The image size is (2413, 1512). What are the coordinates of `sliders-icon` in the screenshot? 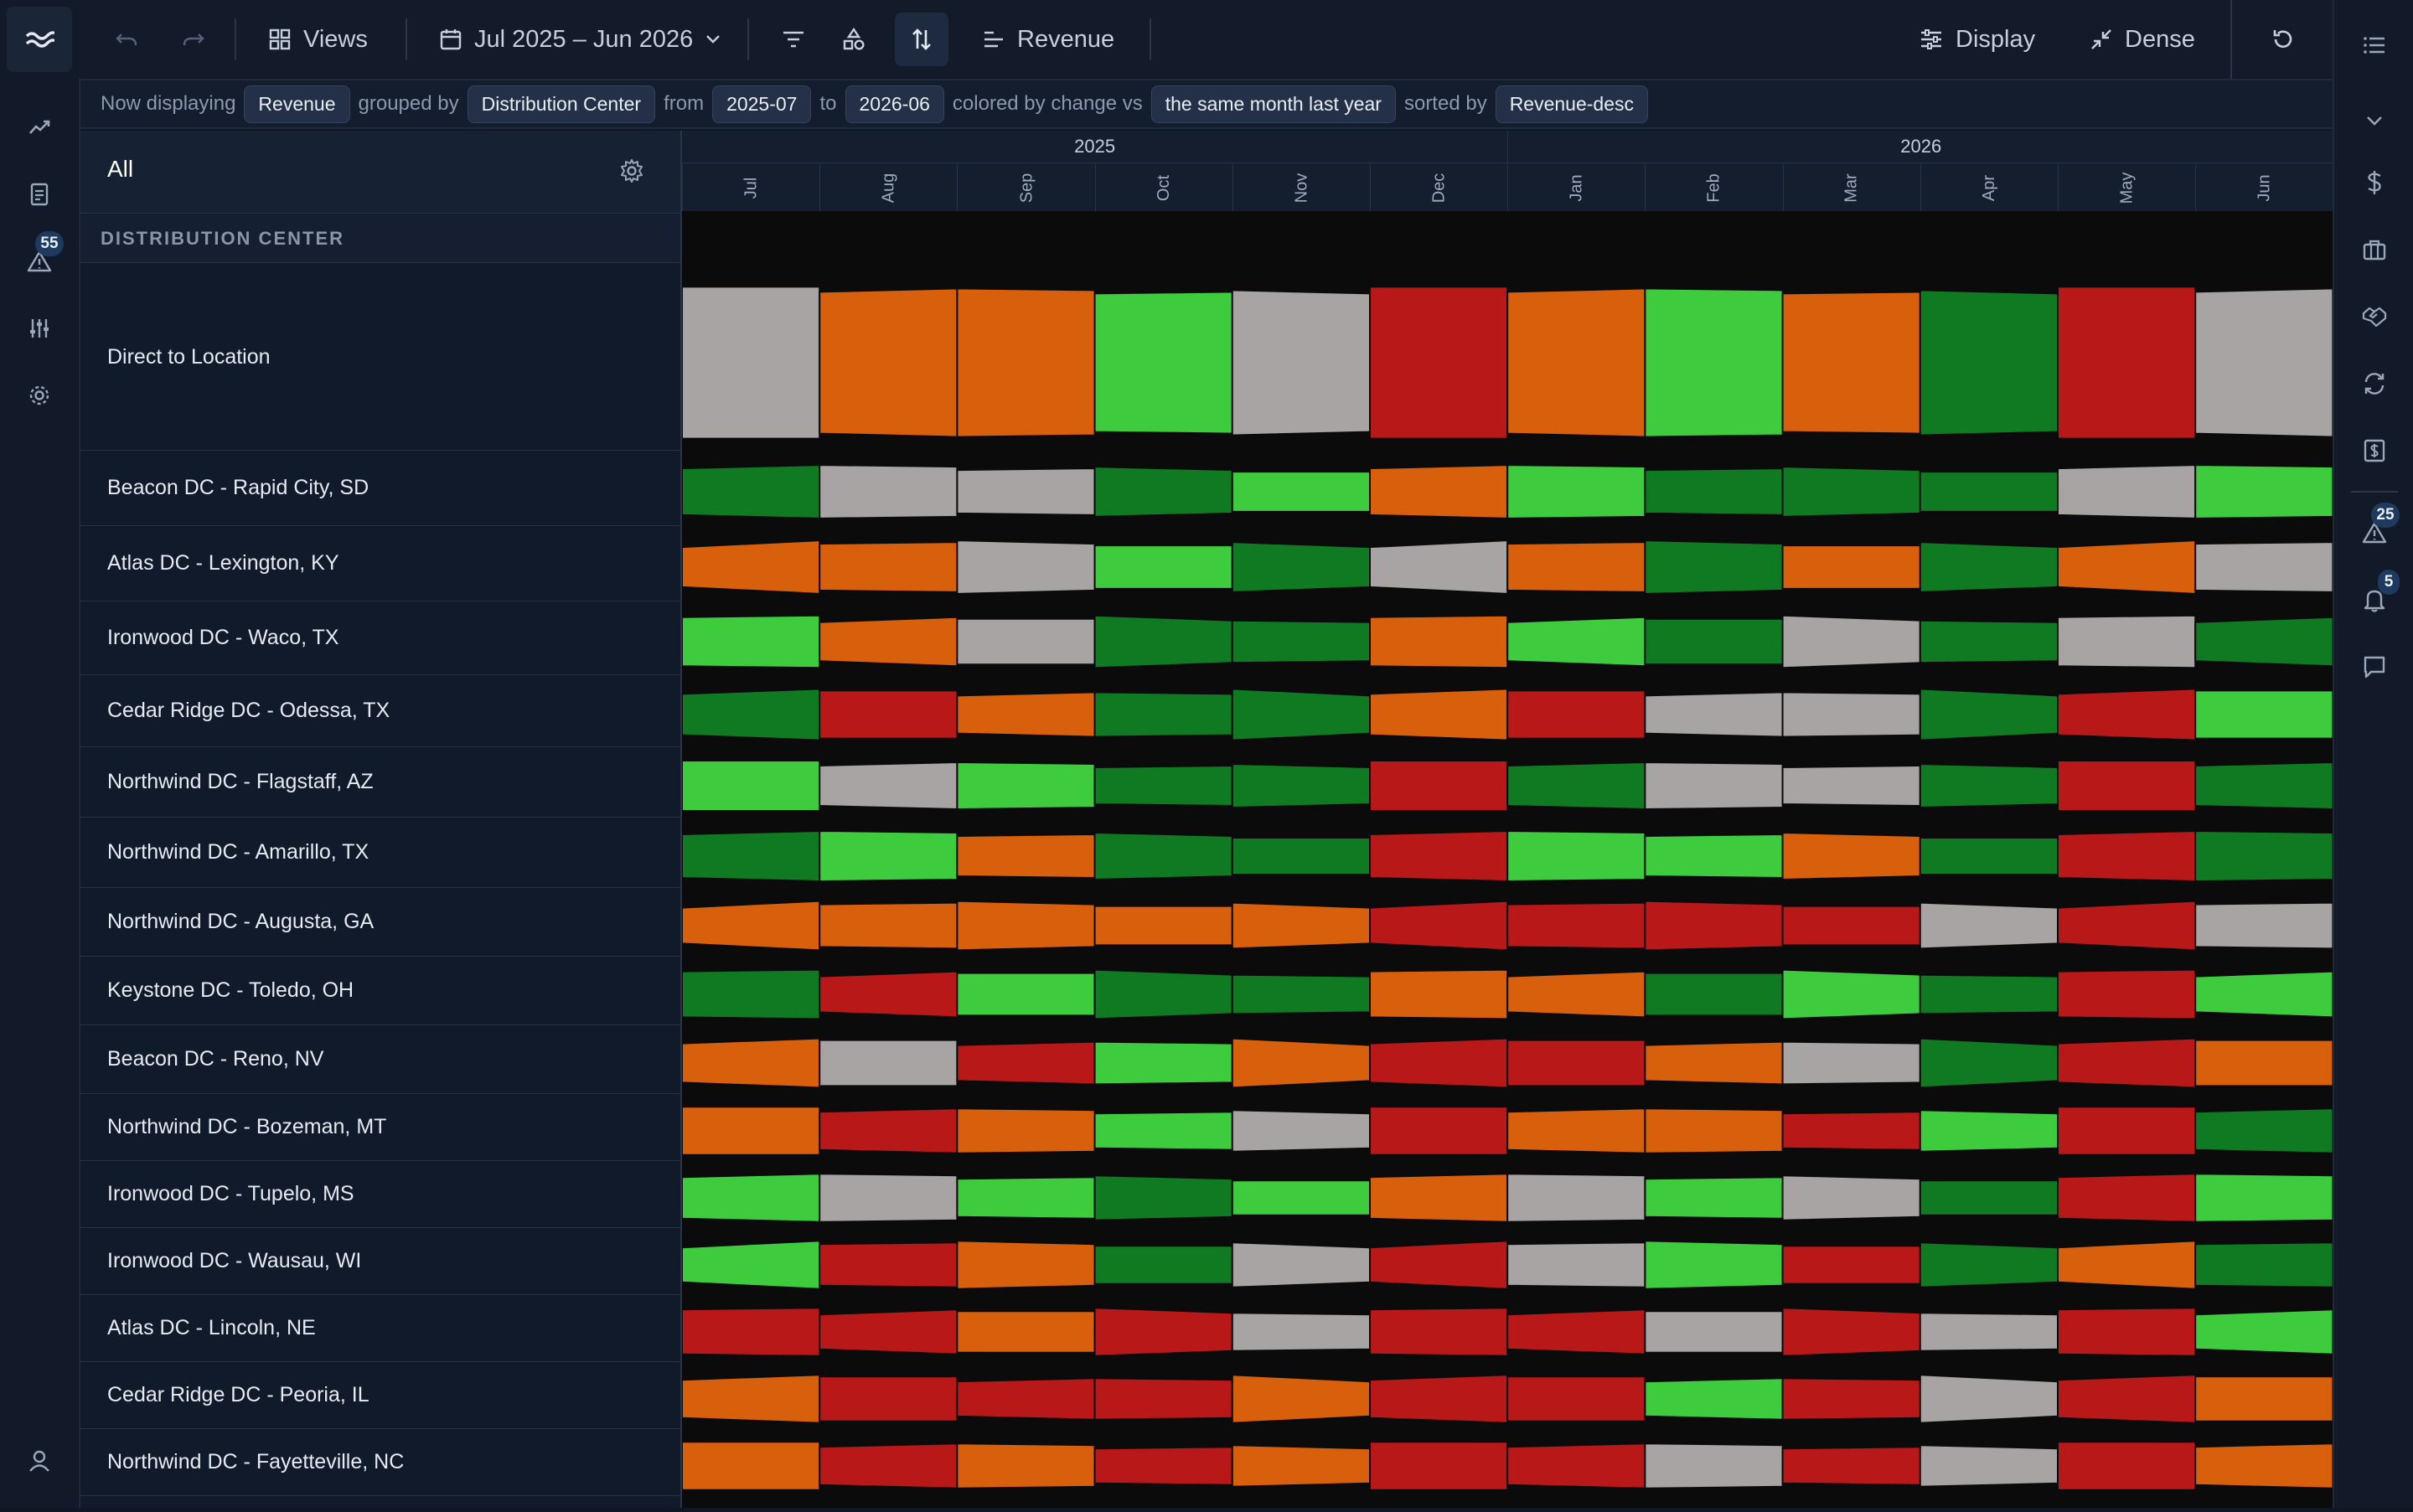 It's located at (39, 328).